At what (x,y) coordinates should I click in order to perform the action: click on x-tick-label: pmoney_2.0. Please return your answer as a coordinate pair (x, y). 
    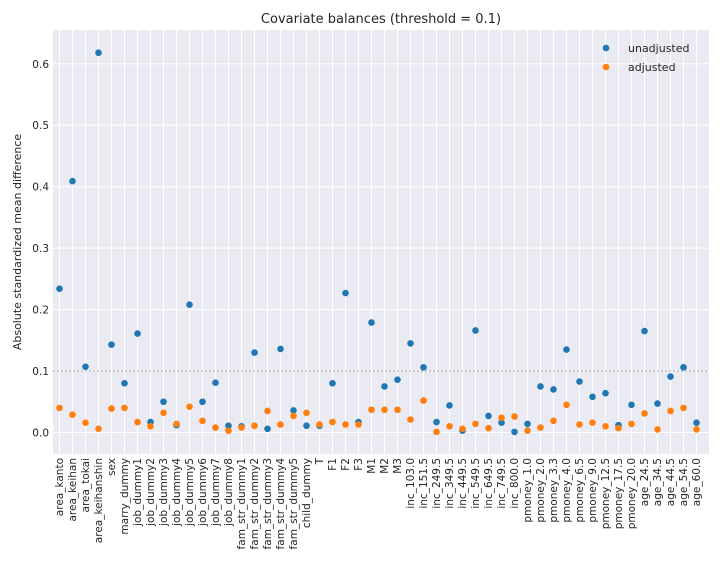
    Looking at the image, I should click on (541, 490).